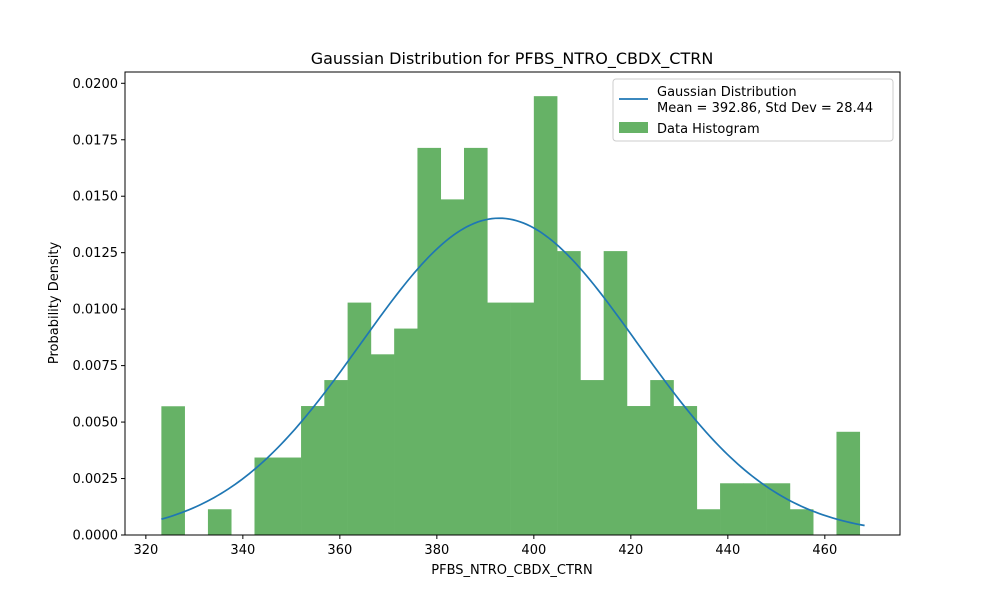 The height and width of the screenshot is (605, 1000). I want to click on x-axis-label: PFBS_NTRO_CBDX_CTRN, so click(511, 570).